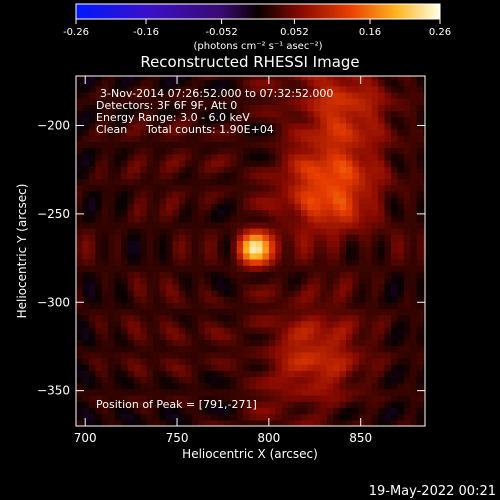  What do you see at coordinates (173, 117) in the screenshot?
I see `annotation-energy: Energy Range: 3.0 - 6.0 keV` at bounding box center [173, 117].